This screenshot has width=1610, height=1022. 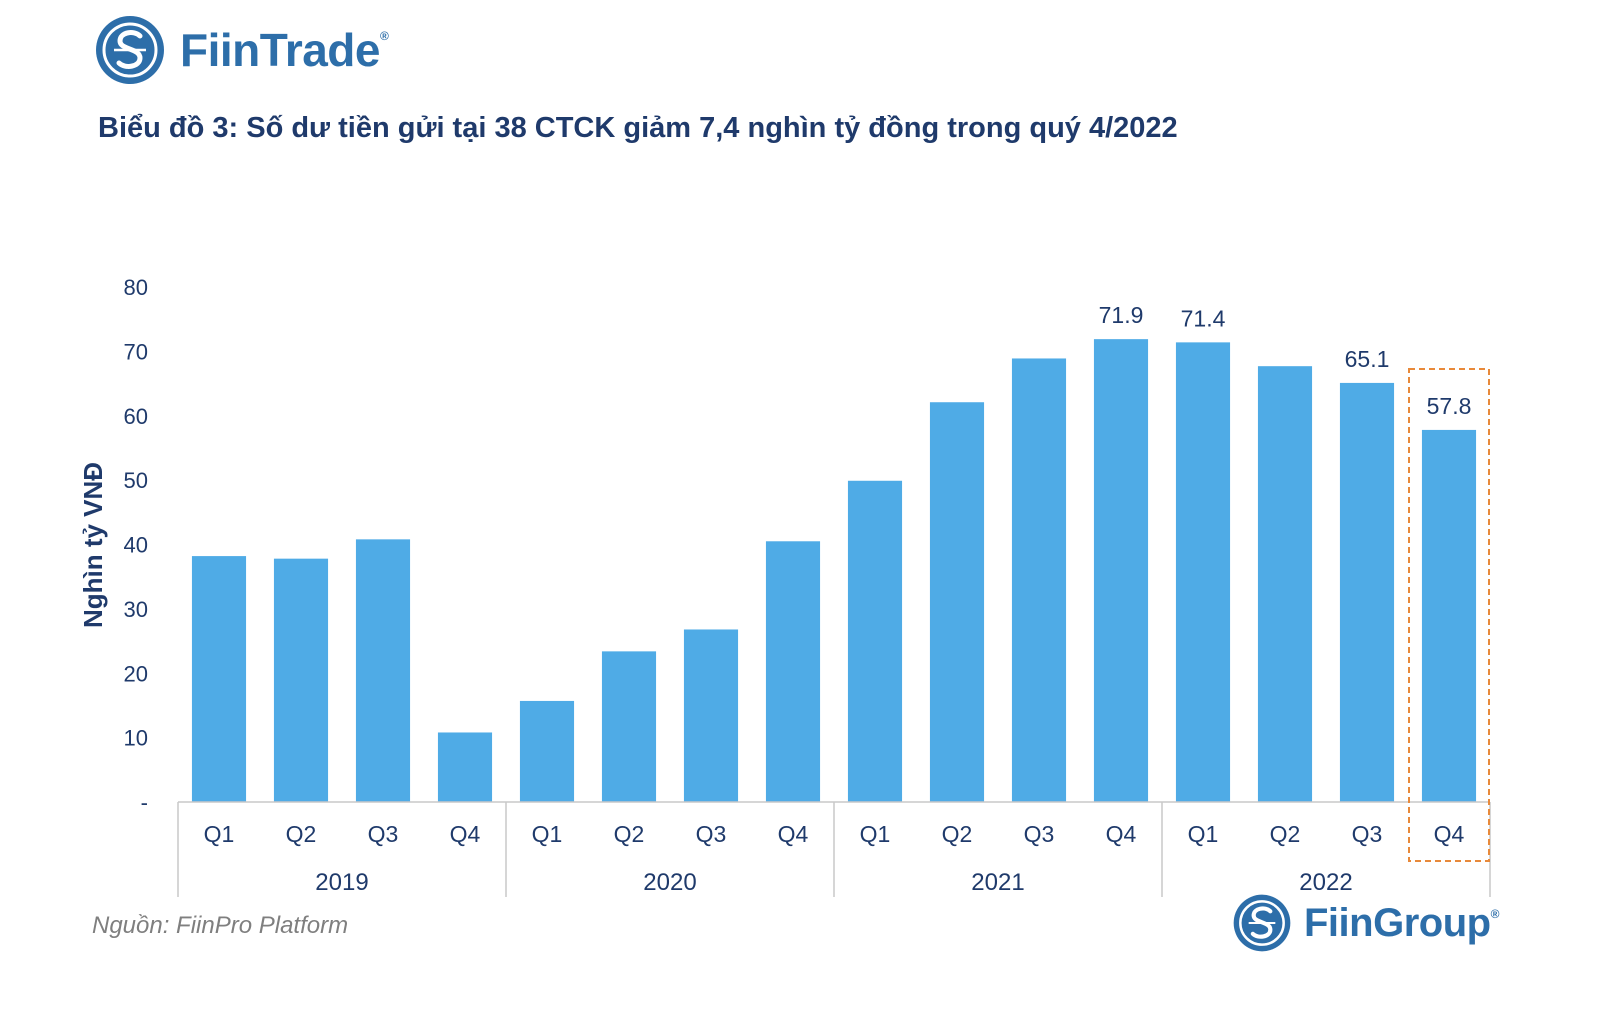 I want to click on source-note: Nguồn: FiinPro Platform, so click(x=220, y=925).